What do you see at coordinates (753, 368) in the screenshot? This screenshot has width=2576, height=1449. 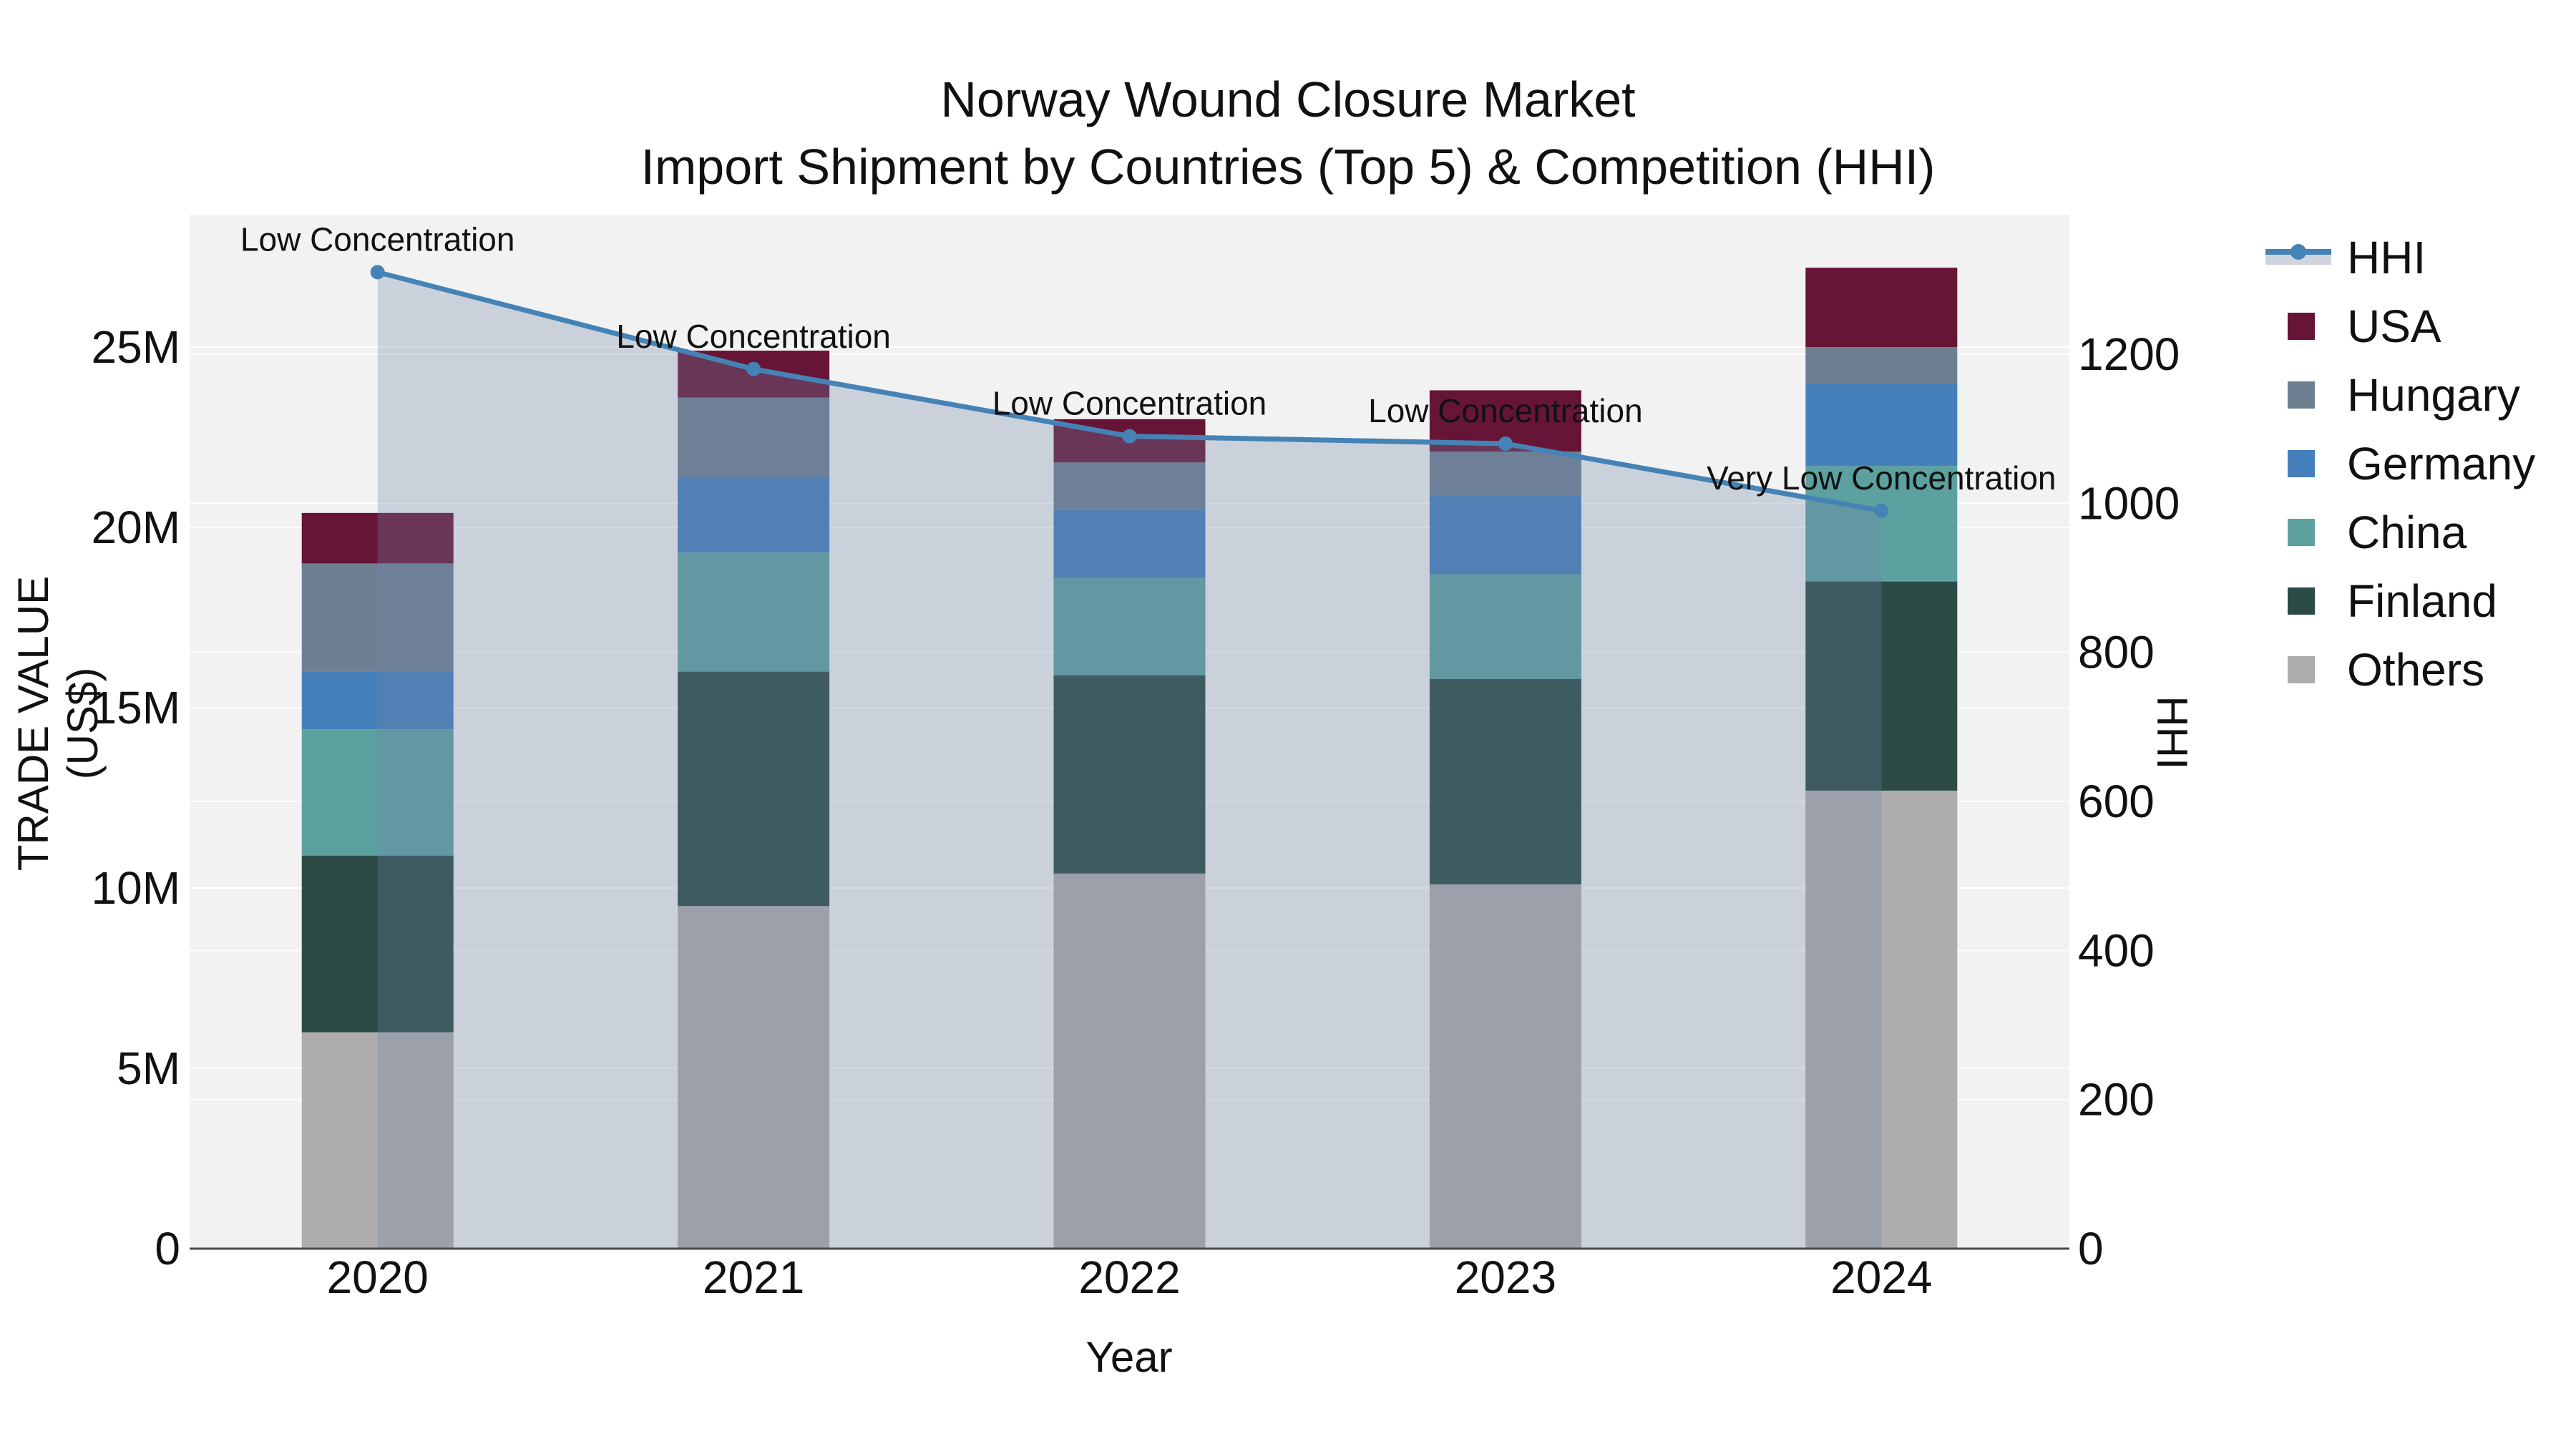 I see `hhi-marker-2021` at bounding box center [753, 368].